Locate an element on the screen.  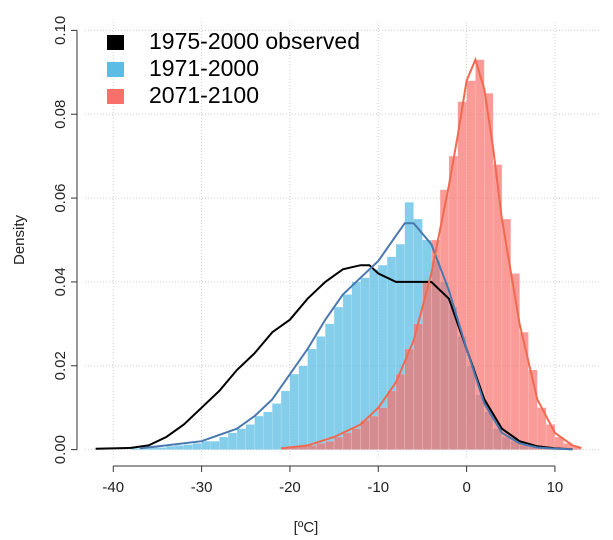
x-axis-label: [ºC] is located at coordinates (306, 527).